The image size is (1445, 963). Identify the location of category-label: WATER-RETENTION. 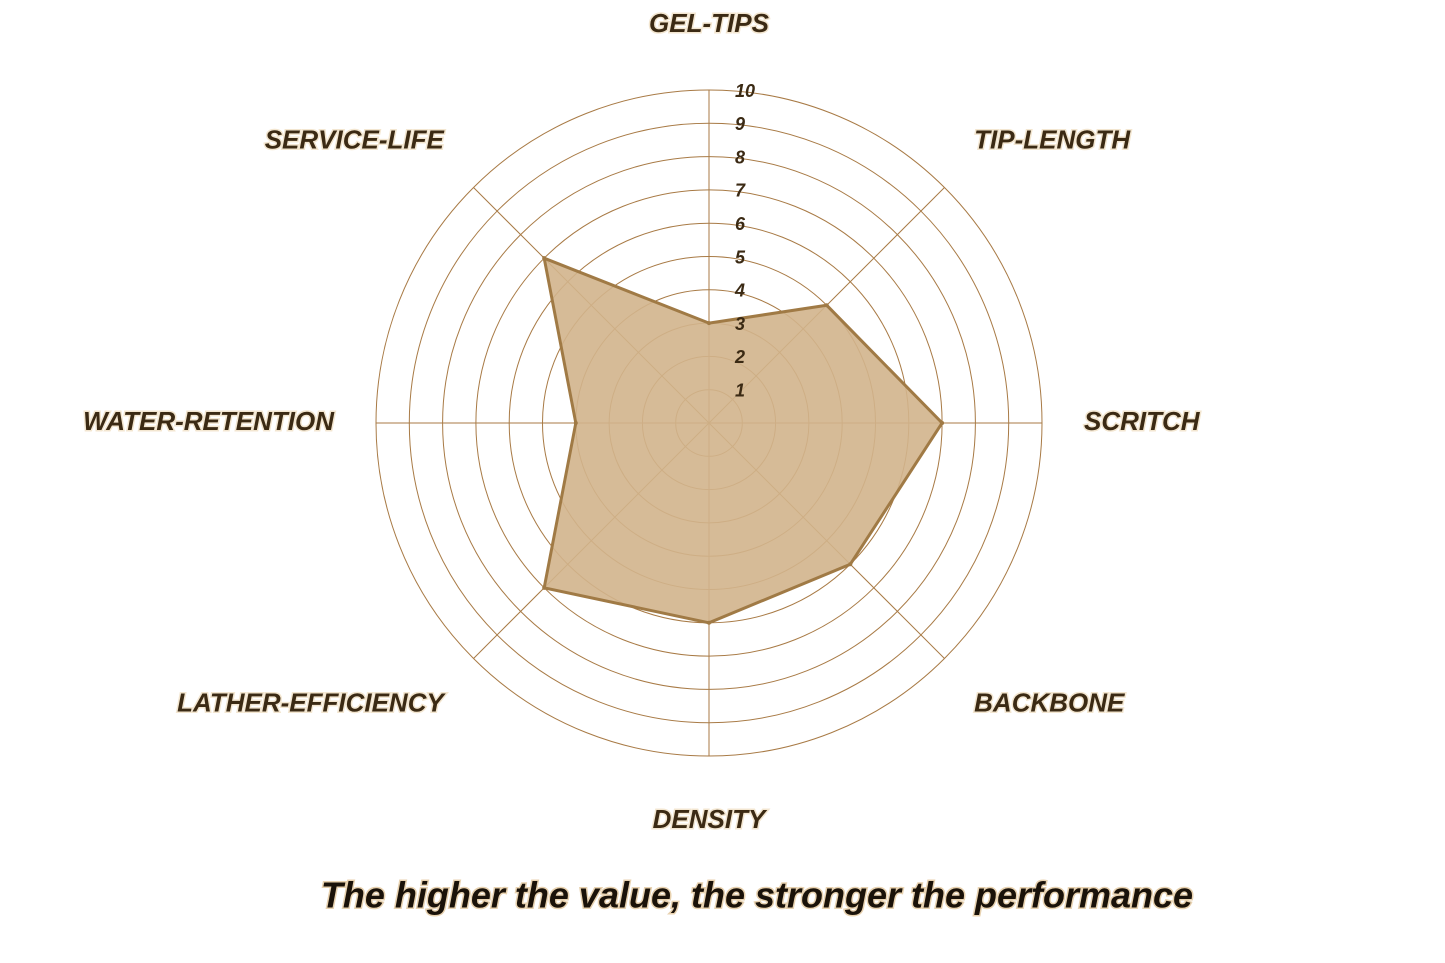
(209, 421).